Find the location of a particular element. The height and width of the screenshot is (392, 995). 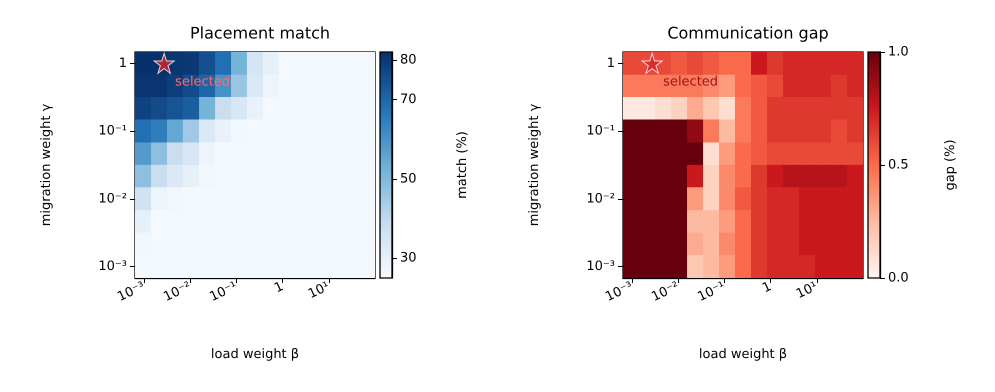

color-bar-label: 0.5 is located at coordinates (898, 165).